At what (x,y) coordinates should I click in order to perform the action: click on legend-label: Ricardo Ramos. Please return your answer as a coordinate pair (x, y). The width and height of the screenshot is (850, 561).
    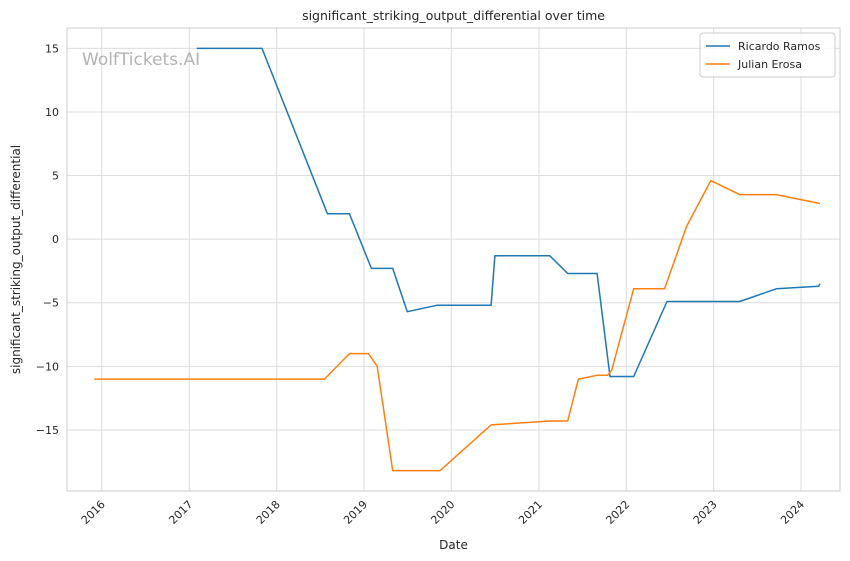
    Looking at the image, I should click on (779, 46).